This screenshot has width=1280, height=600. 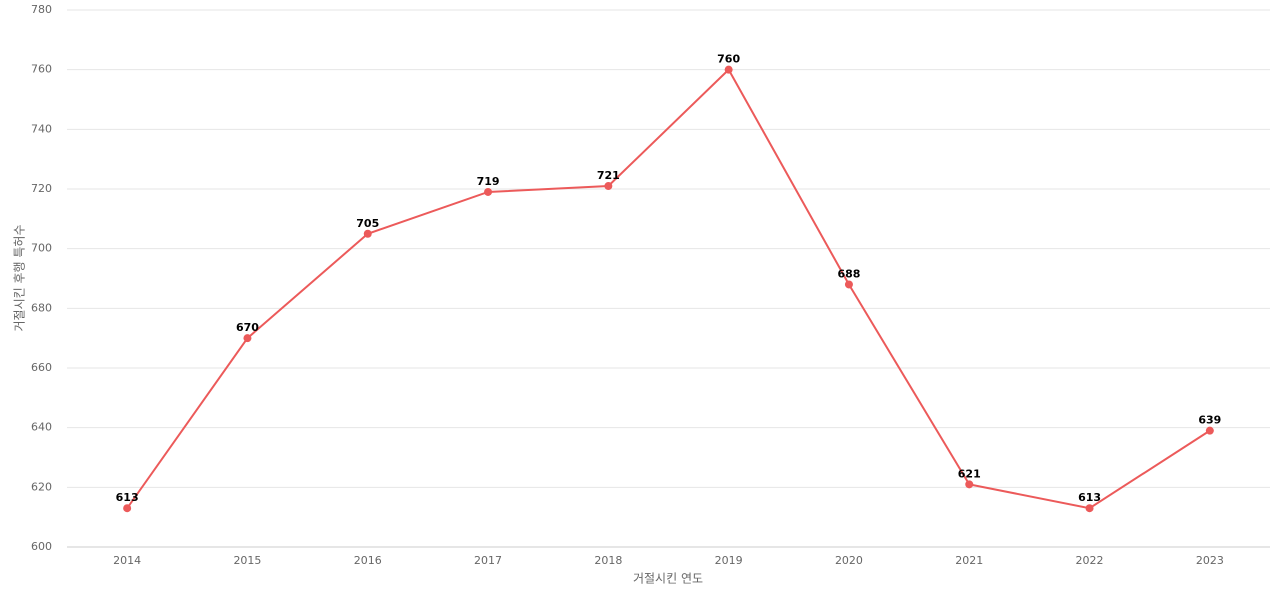 What do you see at coordinates (41, 188) in the screenshot?
I see `y-tick-label: 720` at bounding box center [41, 188].